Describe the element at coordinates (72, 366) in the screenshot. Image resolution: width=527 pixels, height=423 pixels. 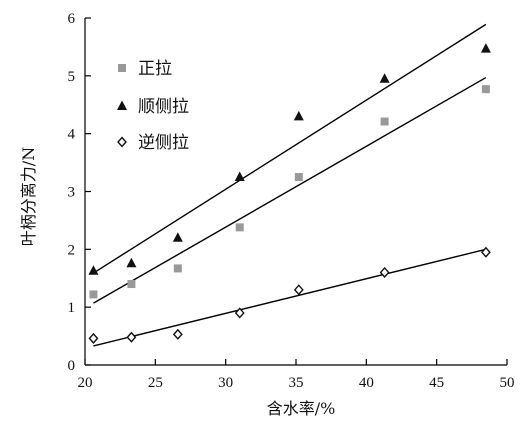
I see `y-tick-label: 0` at that location.